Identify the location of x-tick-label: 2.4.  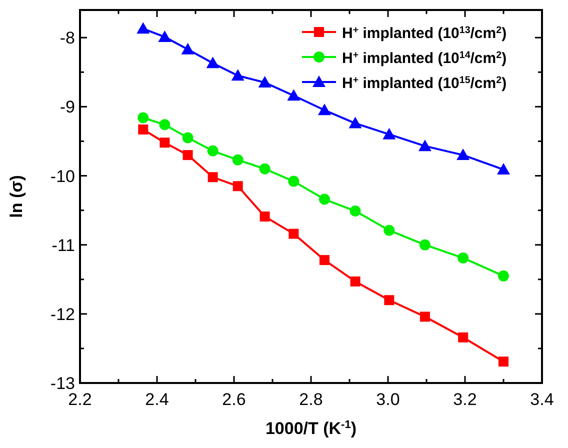
(157, 399).